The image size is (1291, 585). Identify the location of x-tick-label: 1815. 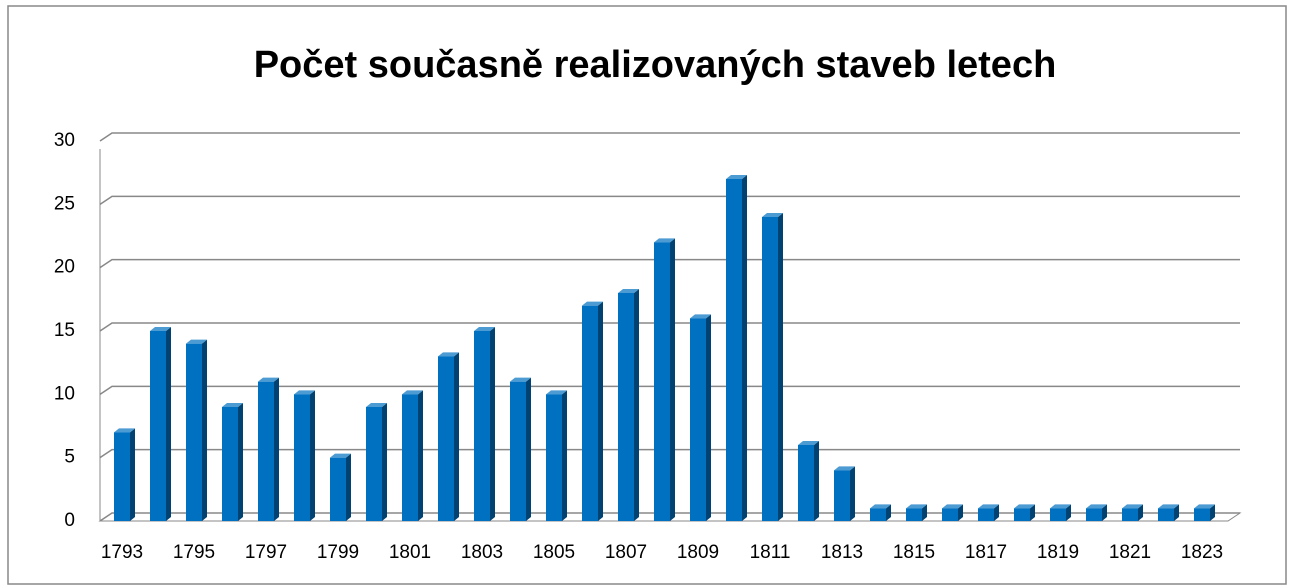
(914, 552).